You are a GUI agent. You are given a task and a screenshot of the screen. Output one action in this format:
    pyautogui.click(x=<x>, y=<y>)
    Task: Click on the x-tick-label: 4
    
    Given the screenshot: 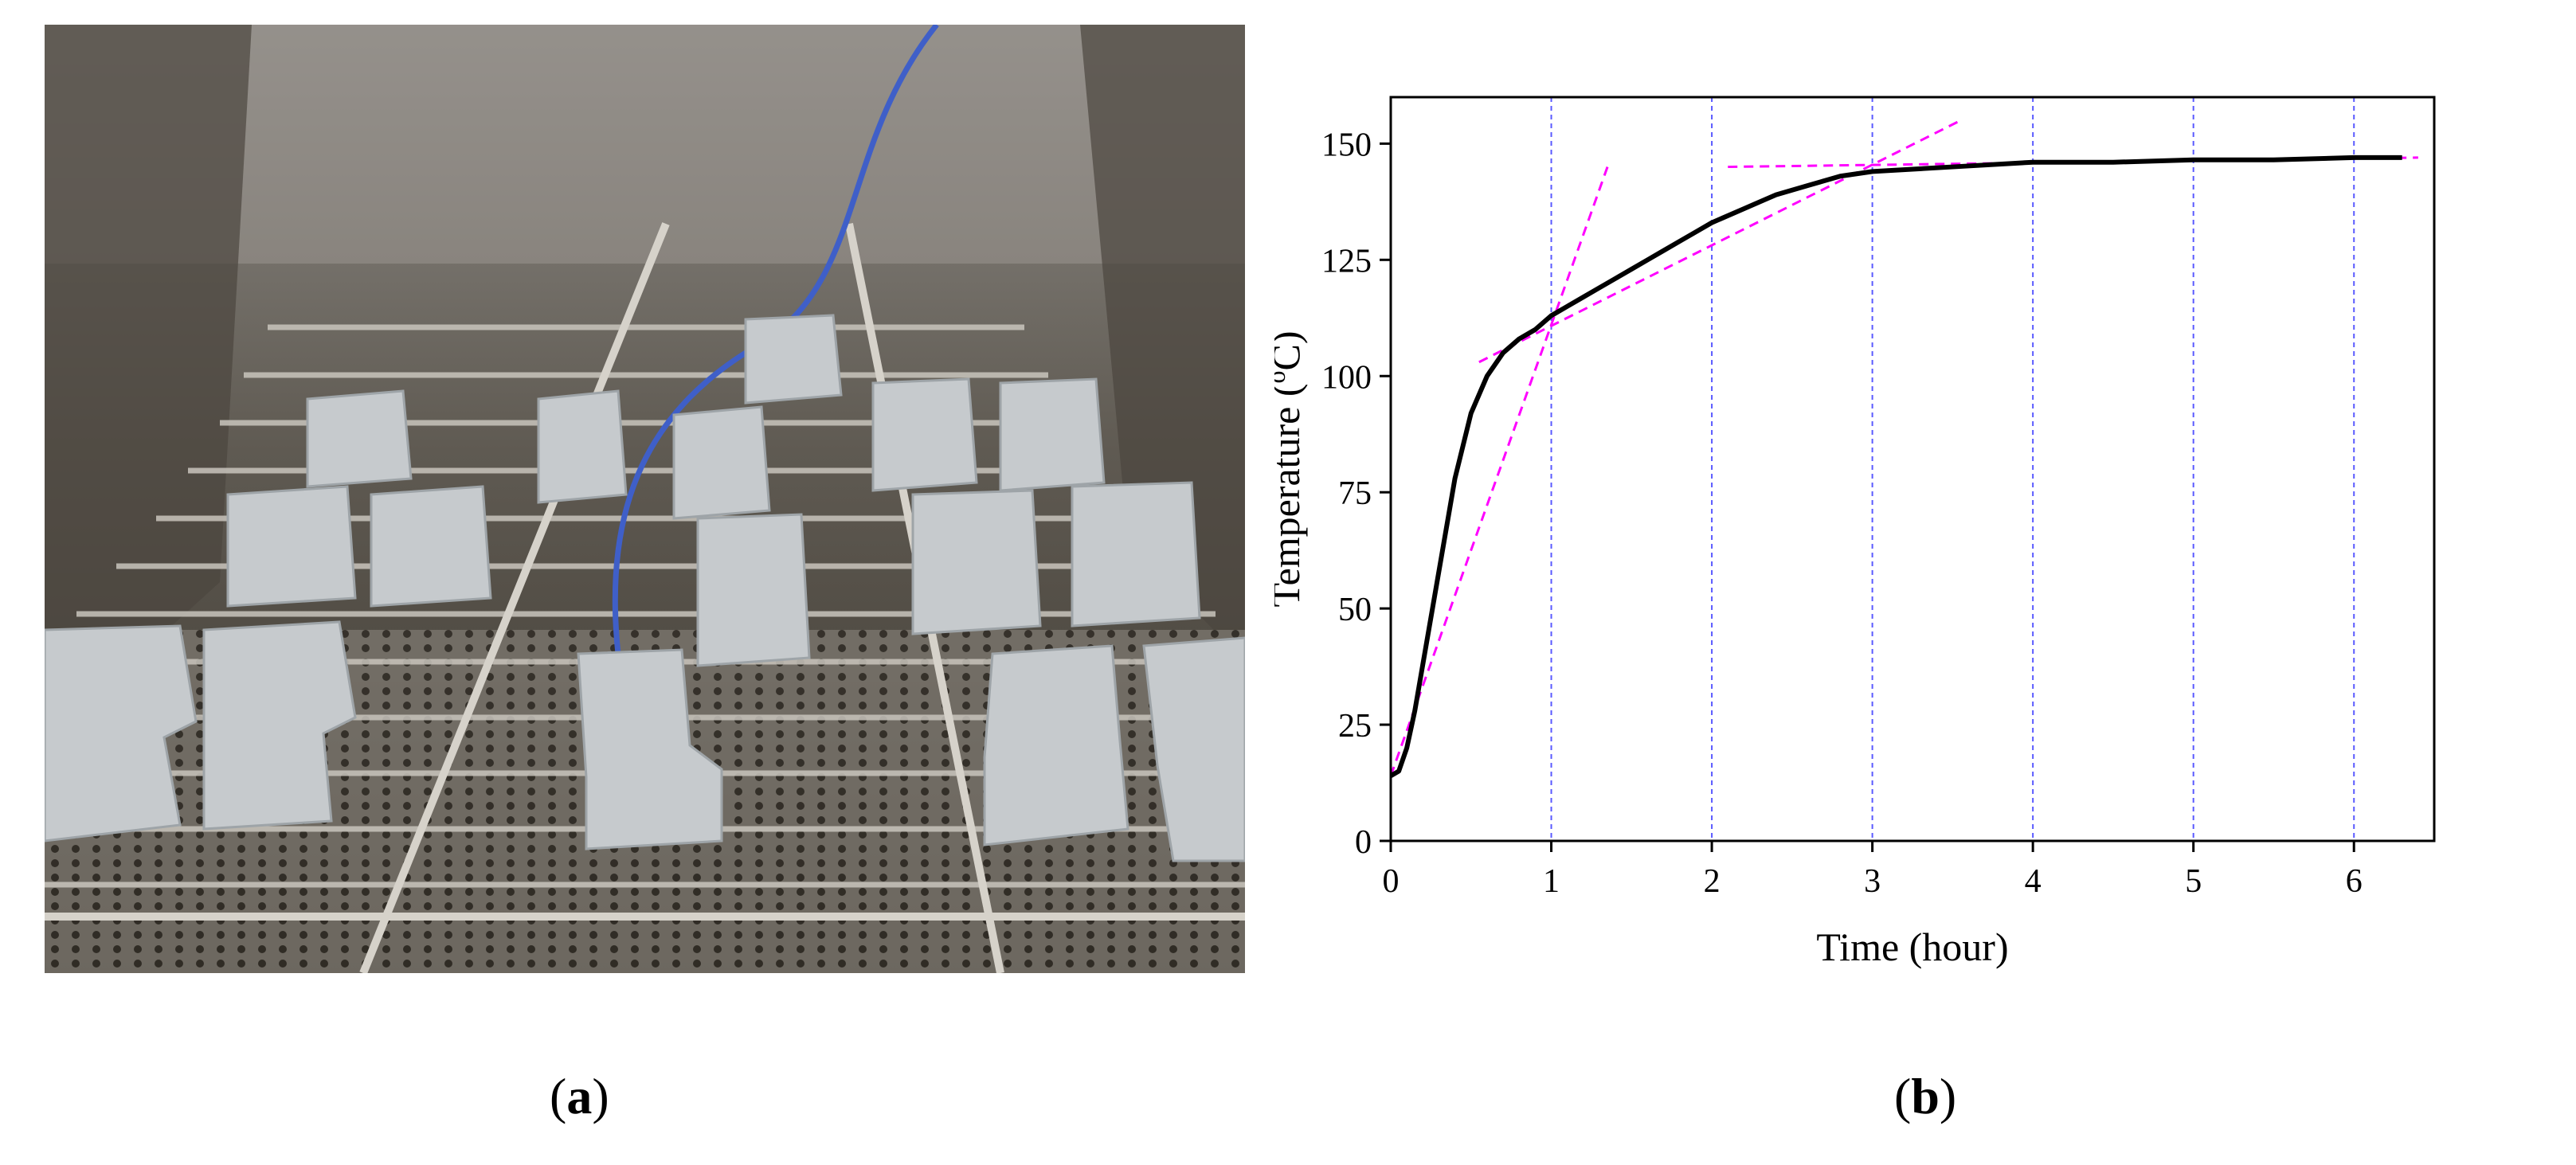 What is the action you would take?
    pyautogui.click(x=2033, y=881)
    